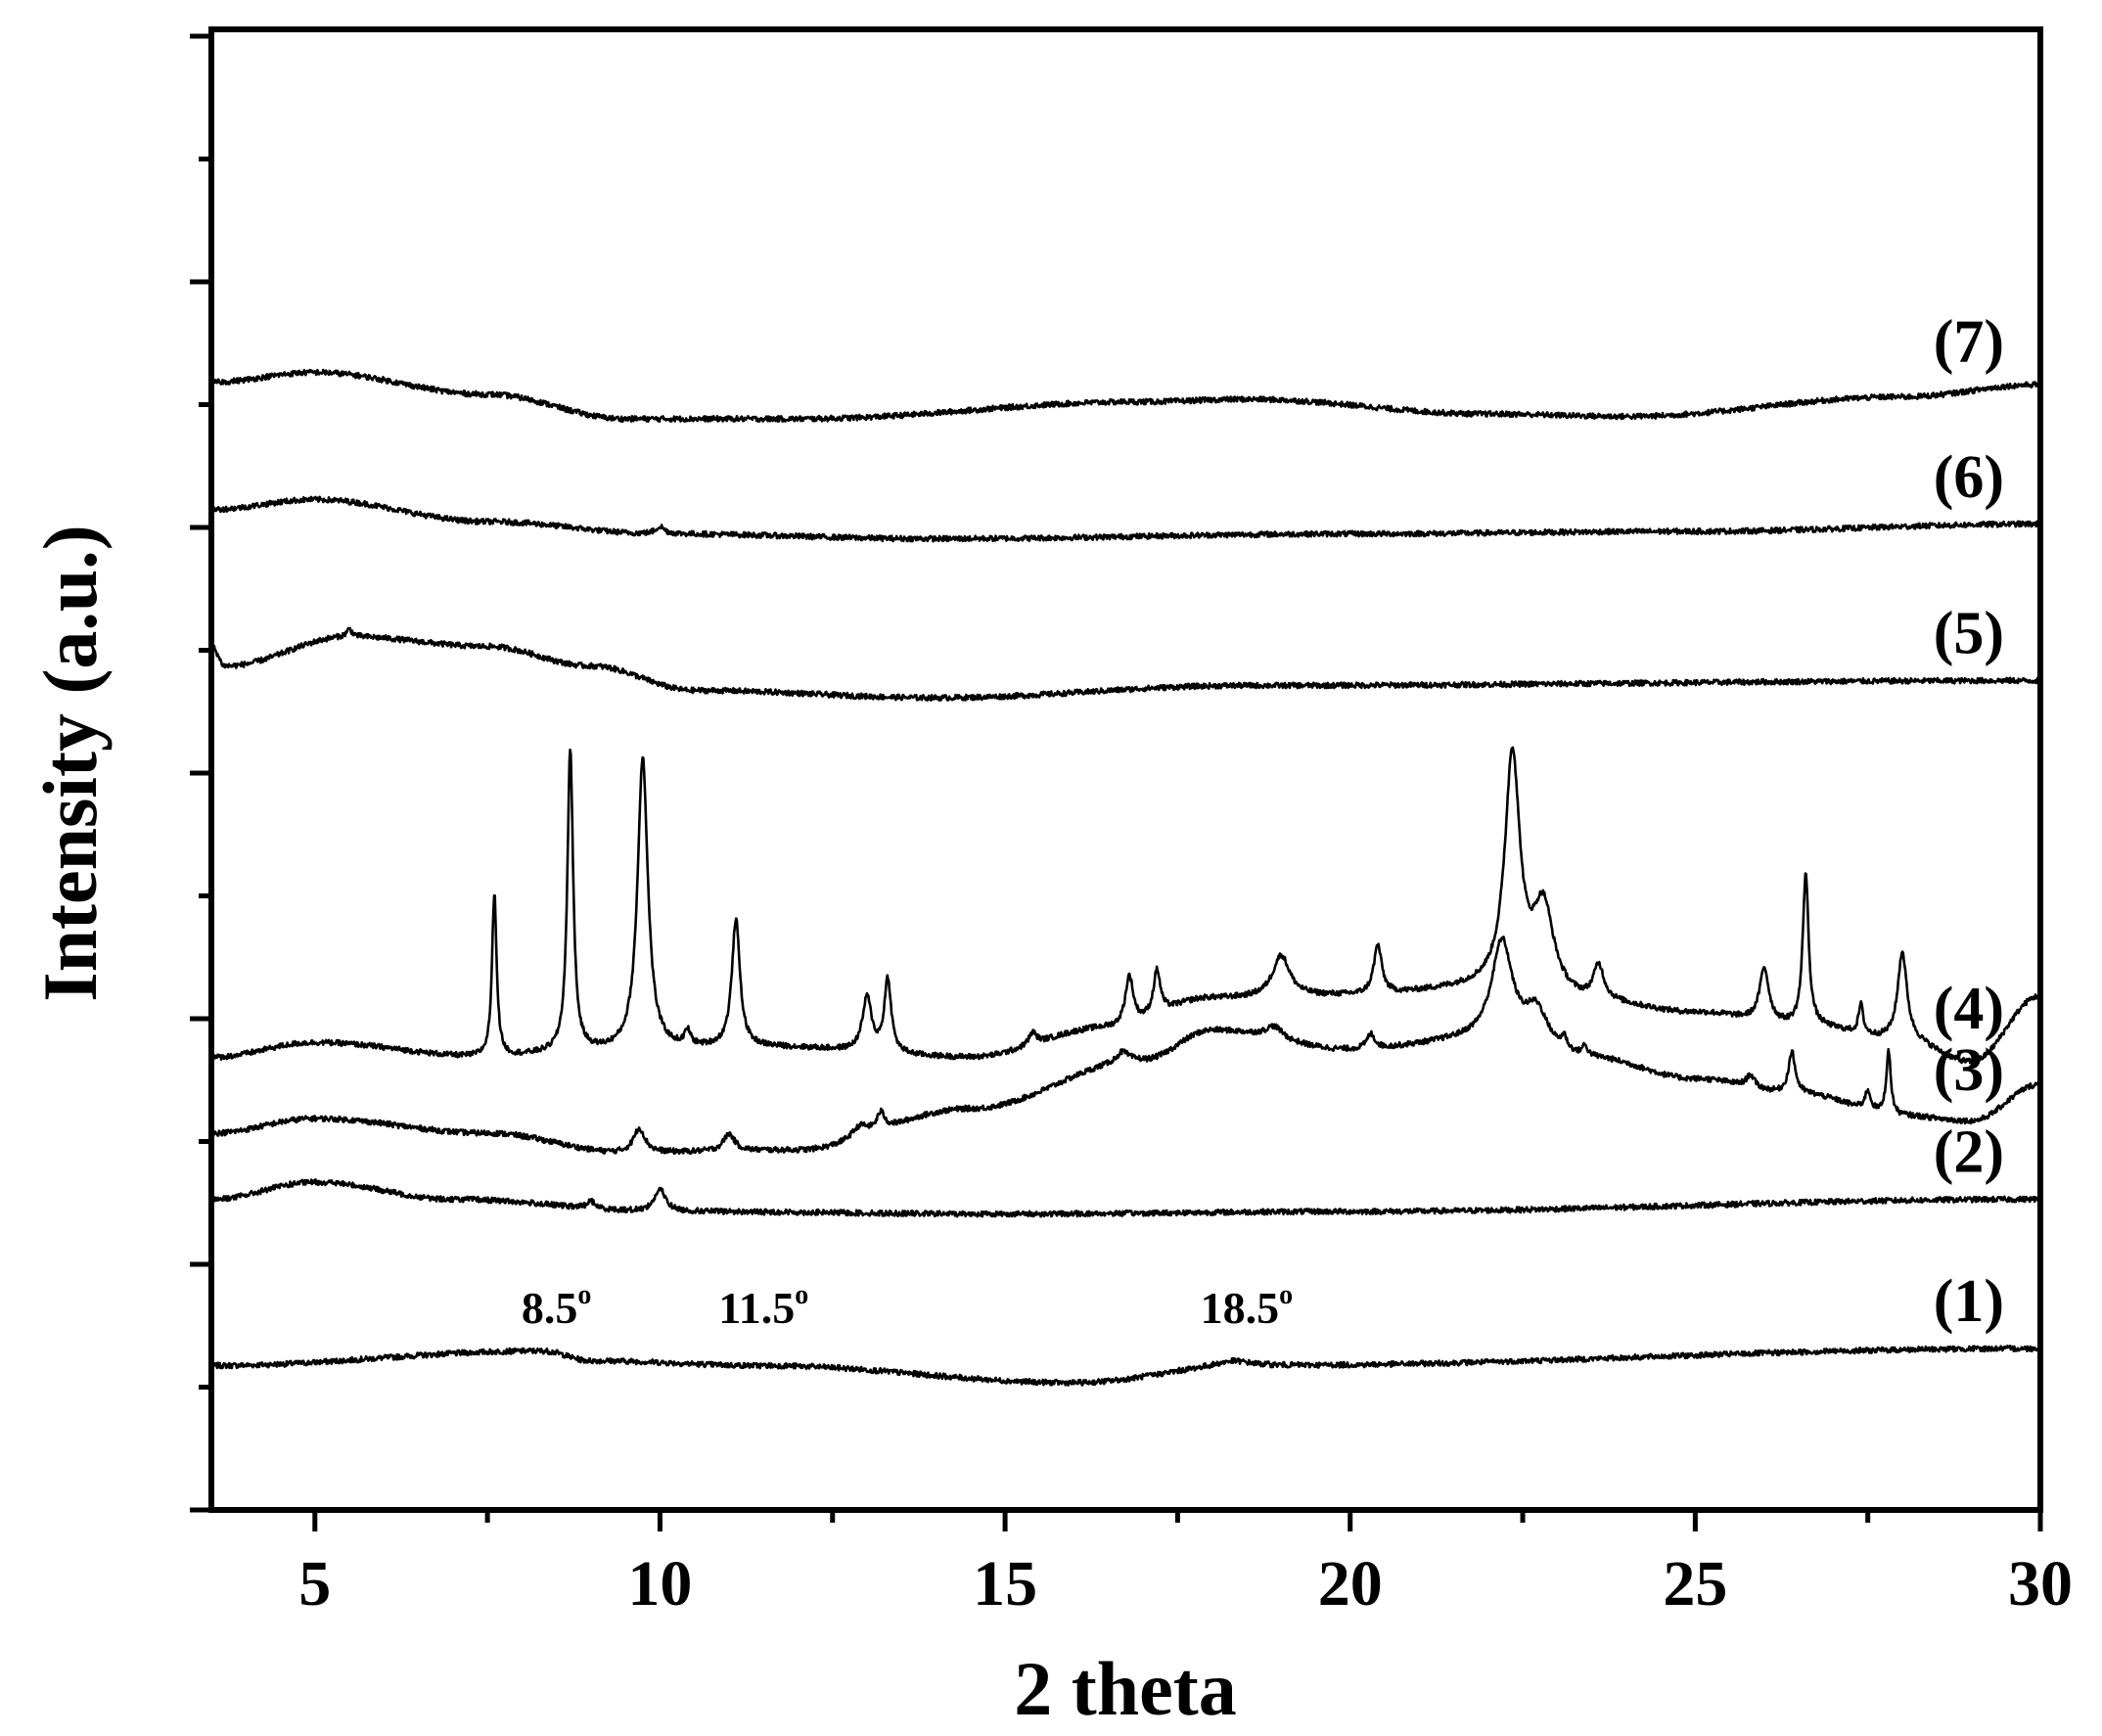 The image size is (2102, 1736). Describe the element at coordinates (2041, 1584) in the screenshot. I see `x-tick-label: 30` at that location.